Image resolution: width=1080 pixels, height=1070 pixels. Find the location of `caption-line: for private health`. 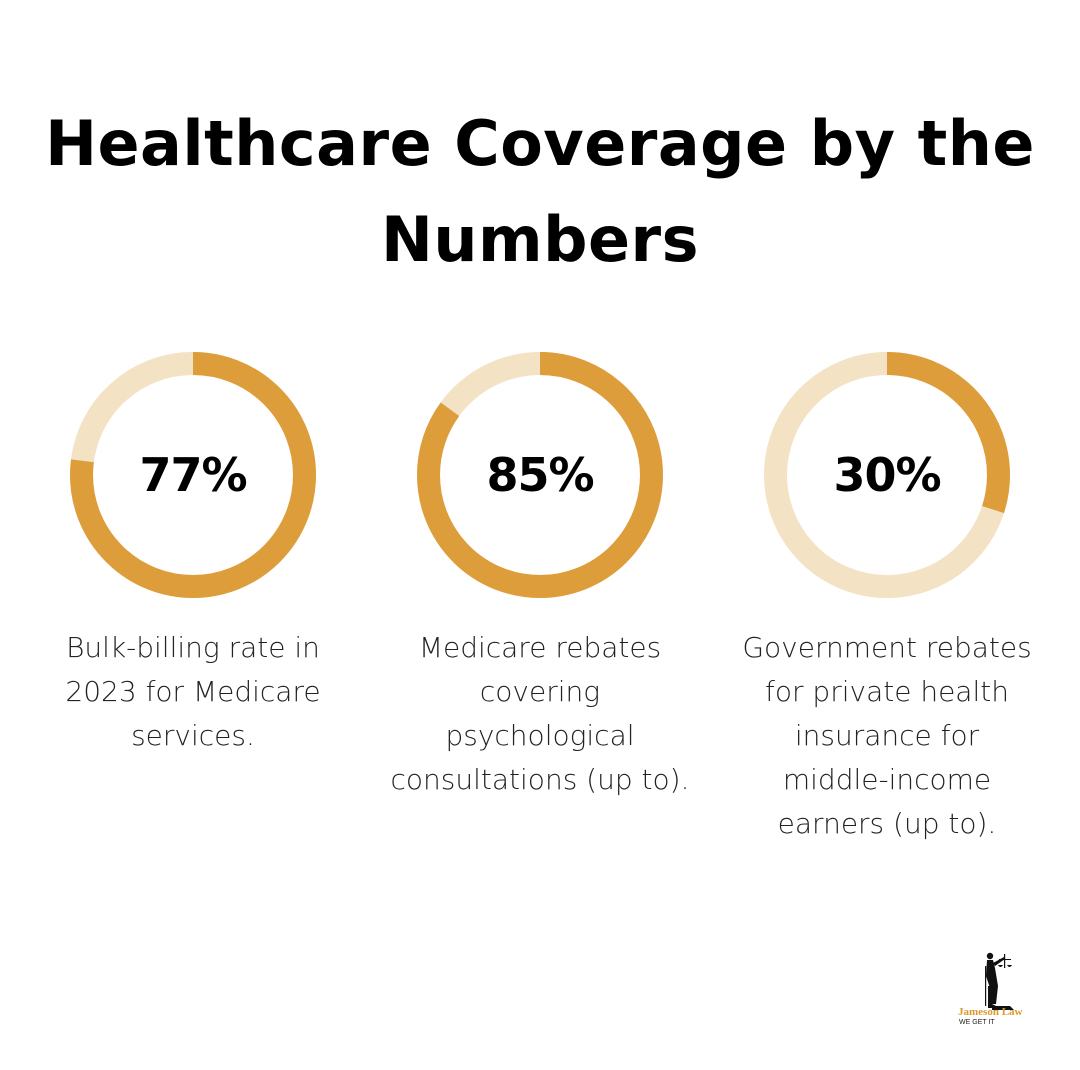

caption-line: for private health is located at coordinates (887, 691).